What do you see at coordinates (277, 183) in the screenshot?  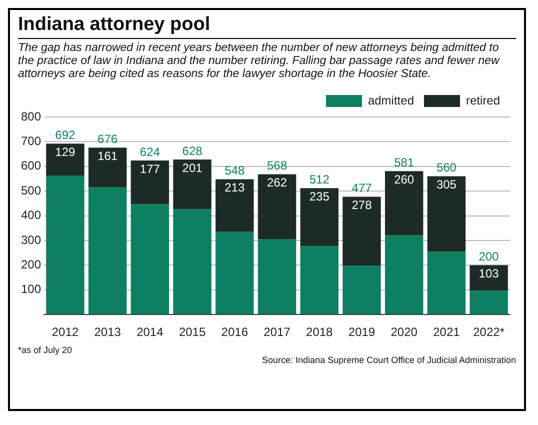 I see `data-label: 262` at bounding box center [277, 183].